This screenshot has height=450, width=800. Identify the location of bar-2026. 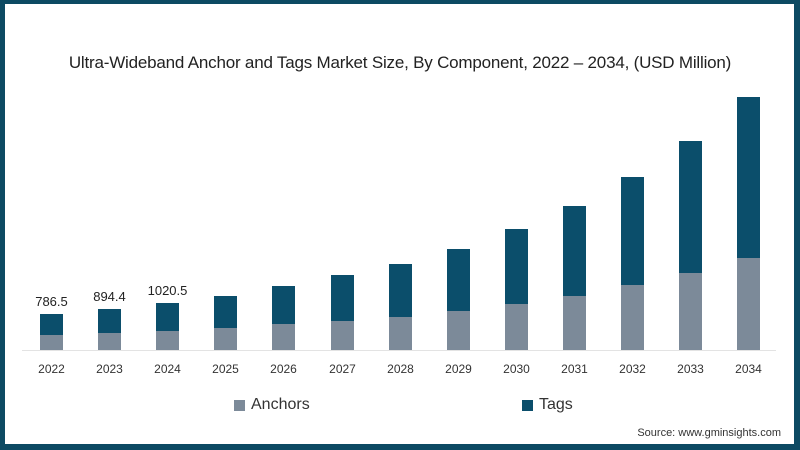
(283, 318).